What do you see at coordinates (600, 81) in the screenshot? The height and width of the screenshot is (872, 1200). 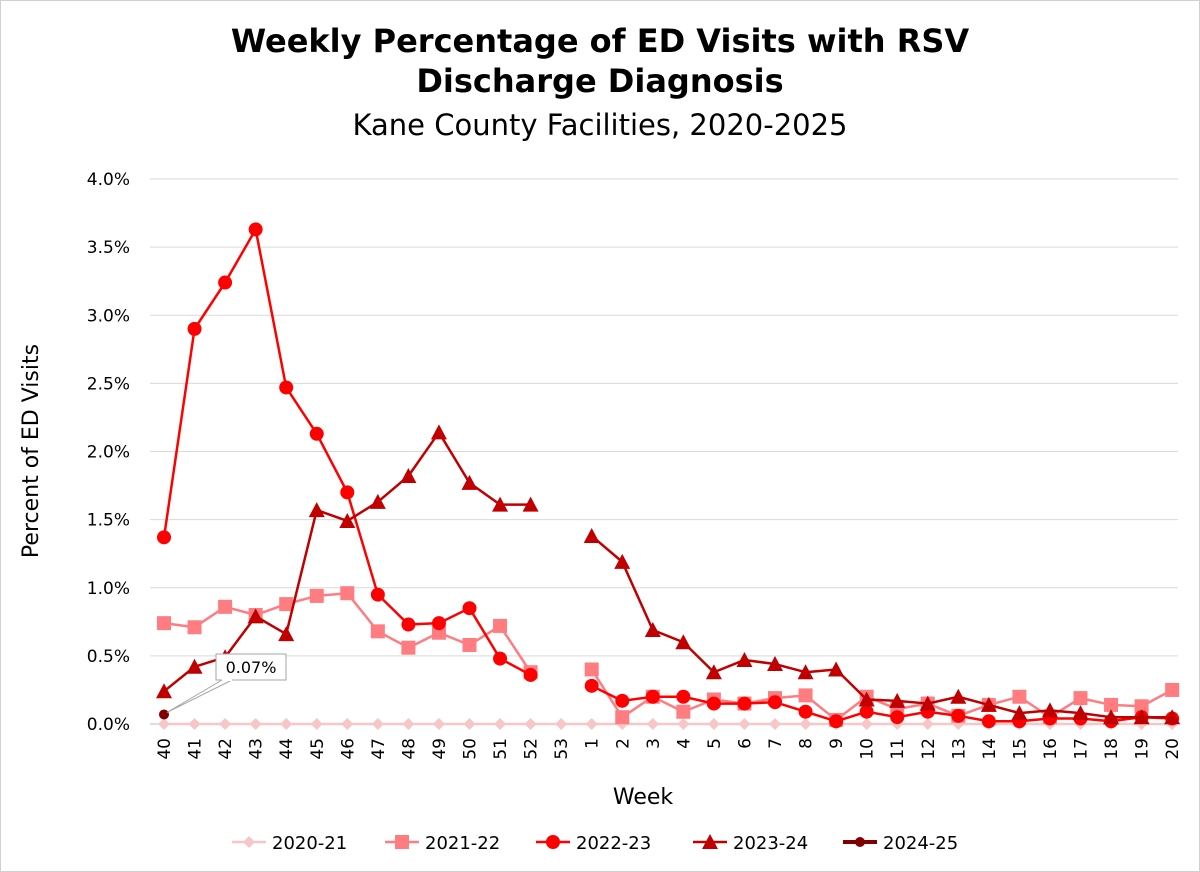 I see `chart-title-line2: Discharge Diagnosis` at bounding box center [600, 81].